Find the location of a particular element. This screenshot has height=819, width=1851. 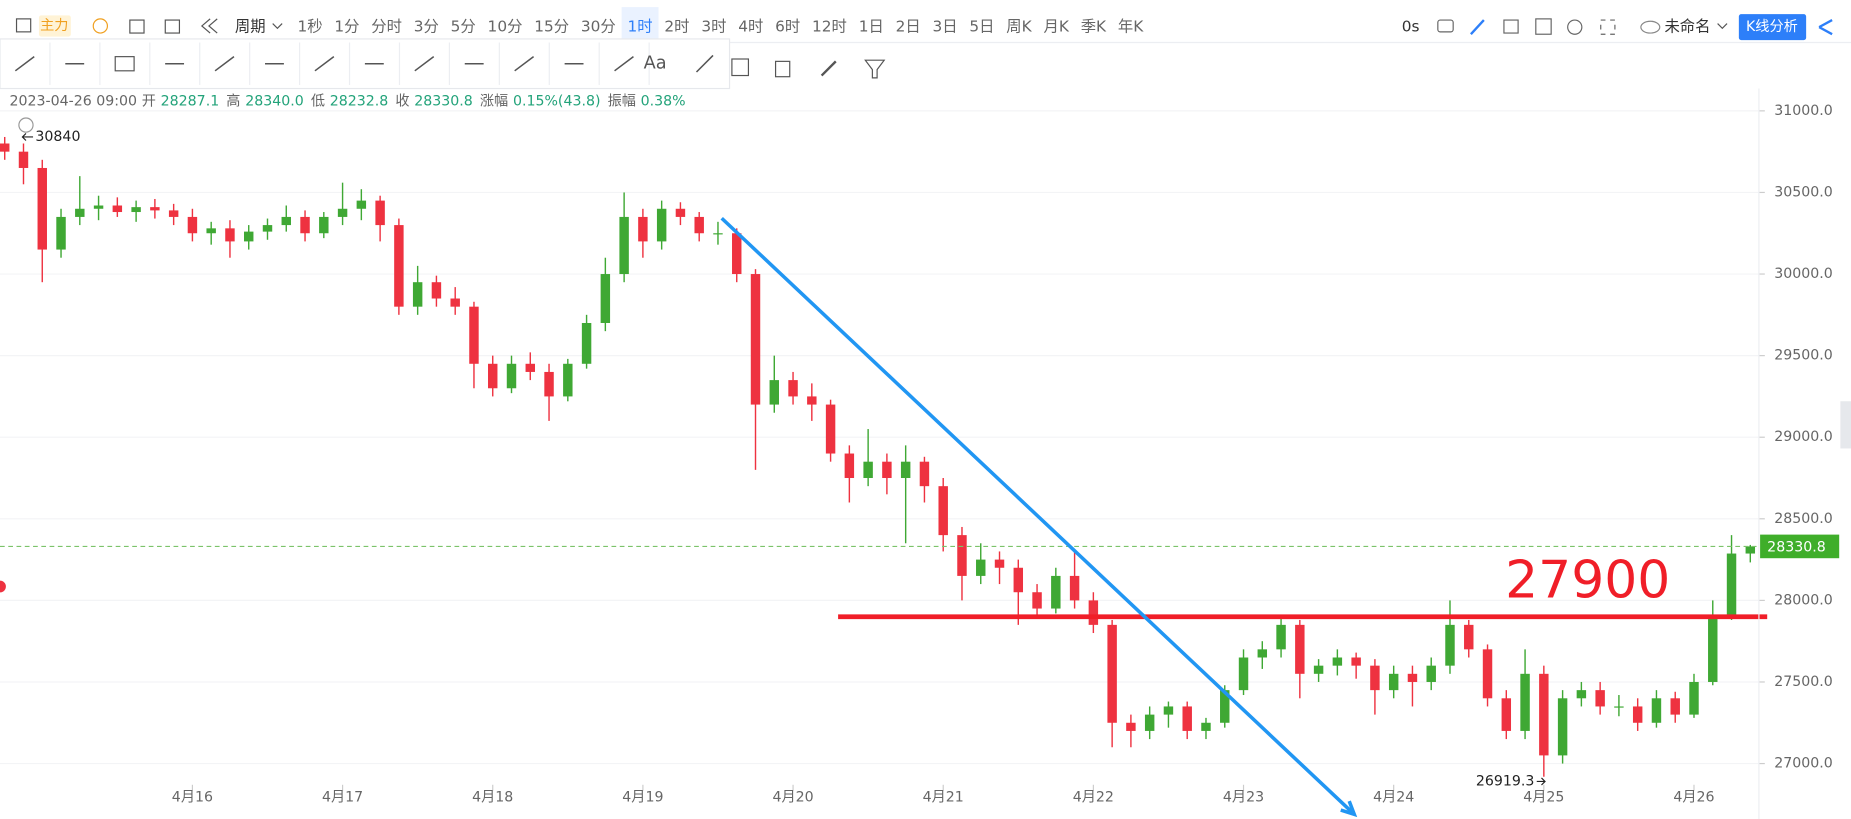

period: 周期 is located at coordinates (250, 27).